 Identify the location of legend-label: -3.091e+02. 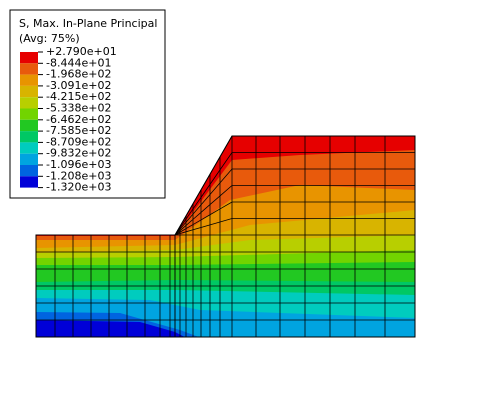
(78, 85).